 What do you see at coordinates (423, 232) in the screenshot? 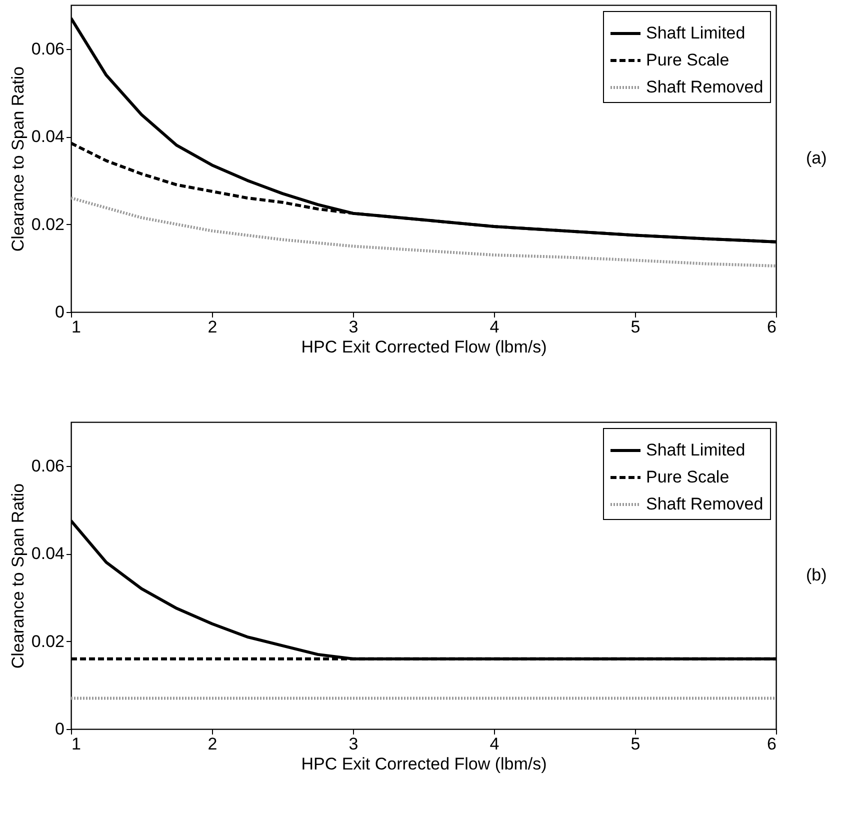
I see `line-series` at bounding box center [423, 232].